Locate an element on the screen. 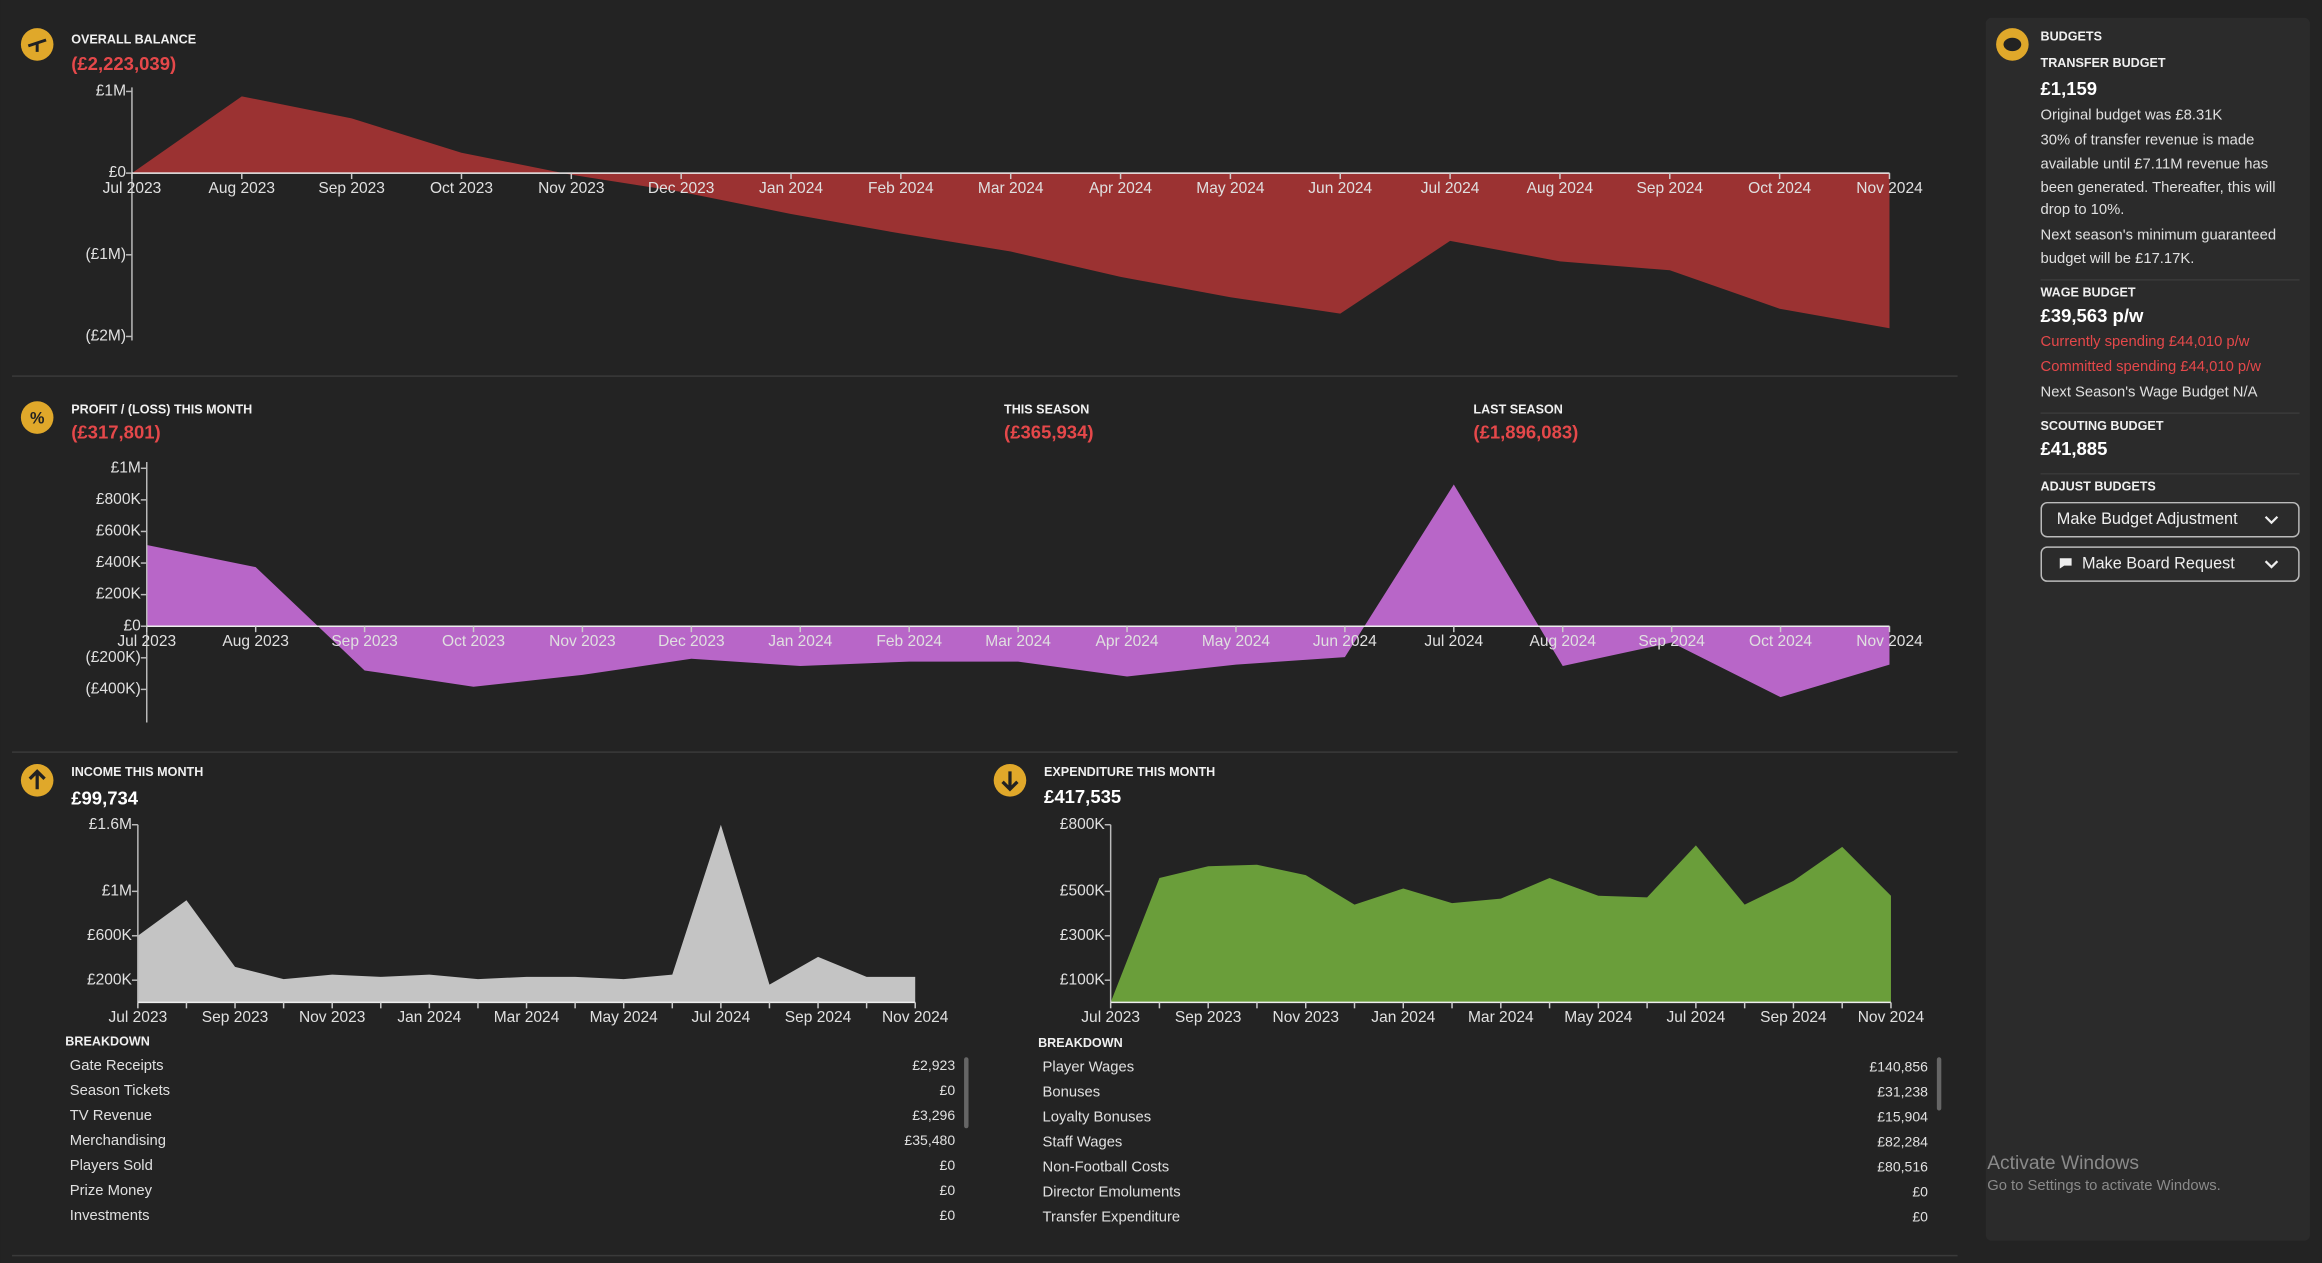 The image size is (2322, 1263). row-name: Staff Wages is located at coordinates (1083, 1143).